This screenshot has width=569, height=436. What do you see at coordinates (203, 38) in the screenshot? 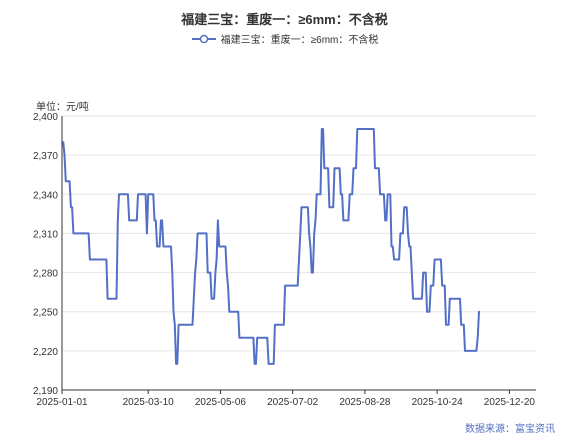
I see `legend-line-icon` at bounding box center [203, 38].